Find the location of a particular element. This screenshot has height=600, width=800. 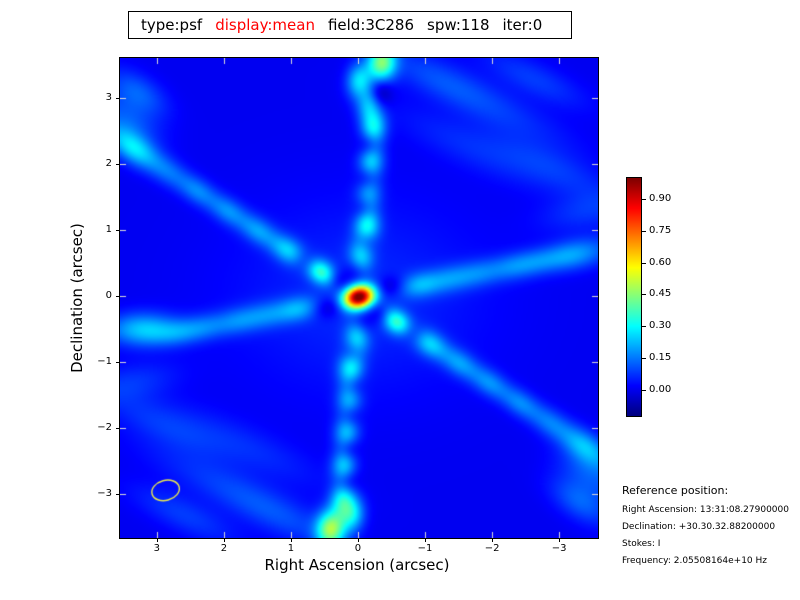

y-tick-label: −1 is located at coordinates (104, 362).